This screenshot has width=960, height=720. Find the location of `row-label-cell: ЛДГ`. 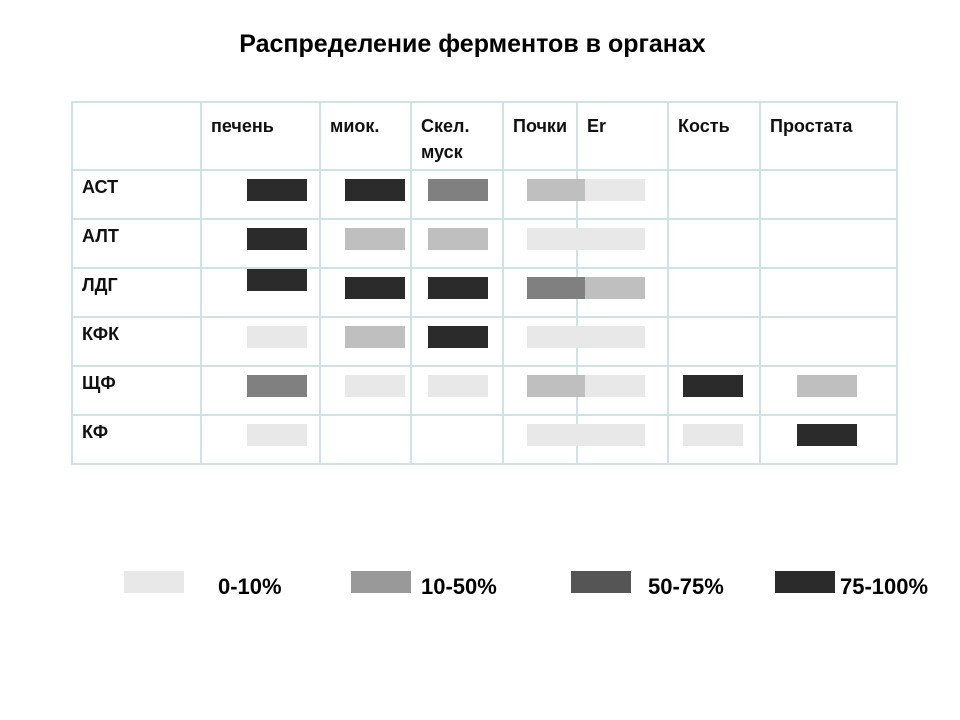

row-label-cell: ЛДГ is located at coordinates (136, 292).